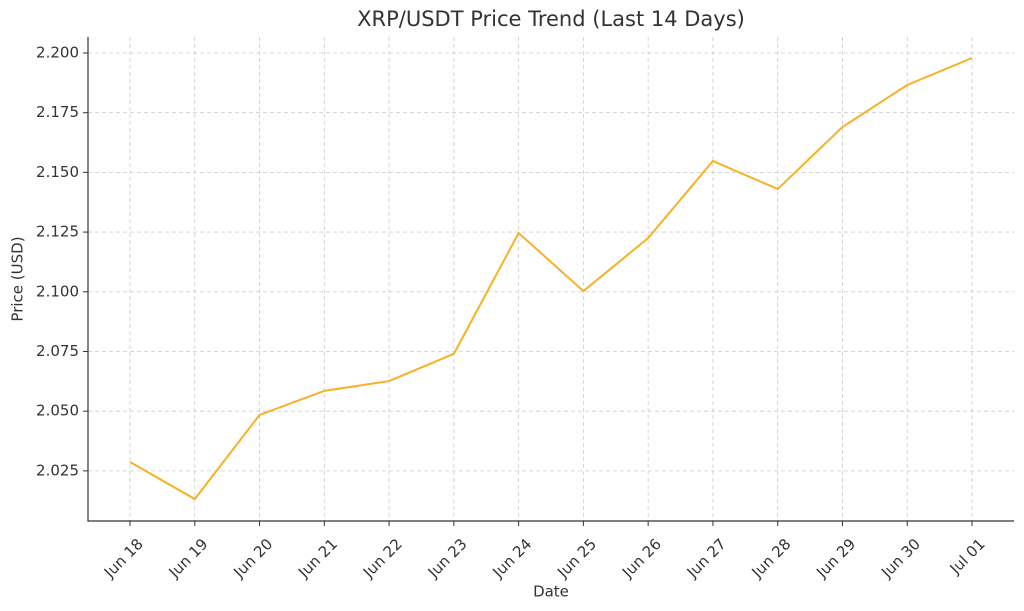  What do you see at coordinates (382, 558) in the screenshot?
I see `x-tick-label: Jun 22` at bounding box center [382, 558].